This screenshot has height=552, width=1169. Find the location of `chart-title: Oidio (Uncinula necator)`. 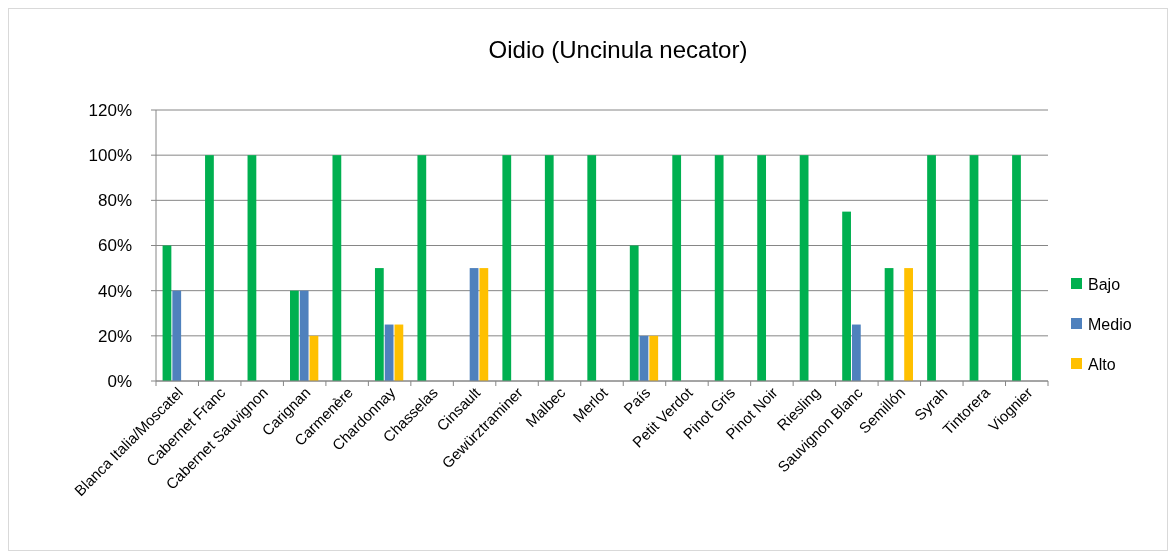

chart-title: Oidio (Uncinula necator) is located at coordinates (618, 49).